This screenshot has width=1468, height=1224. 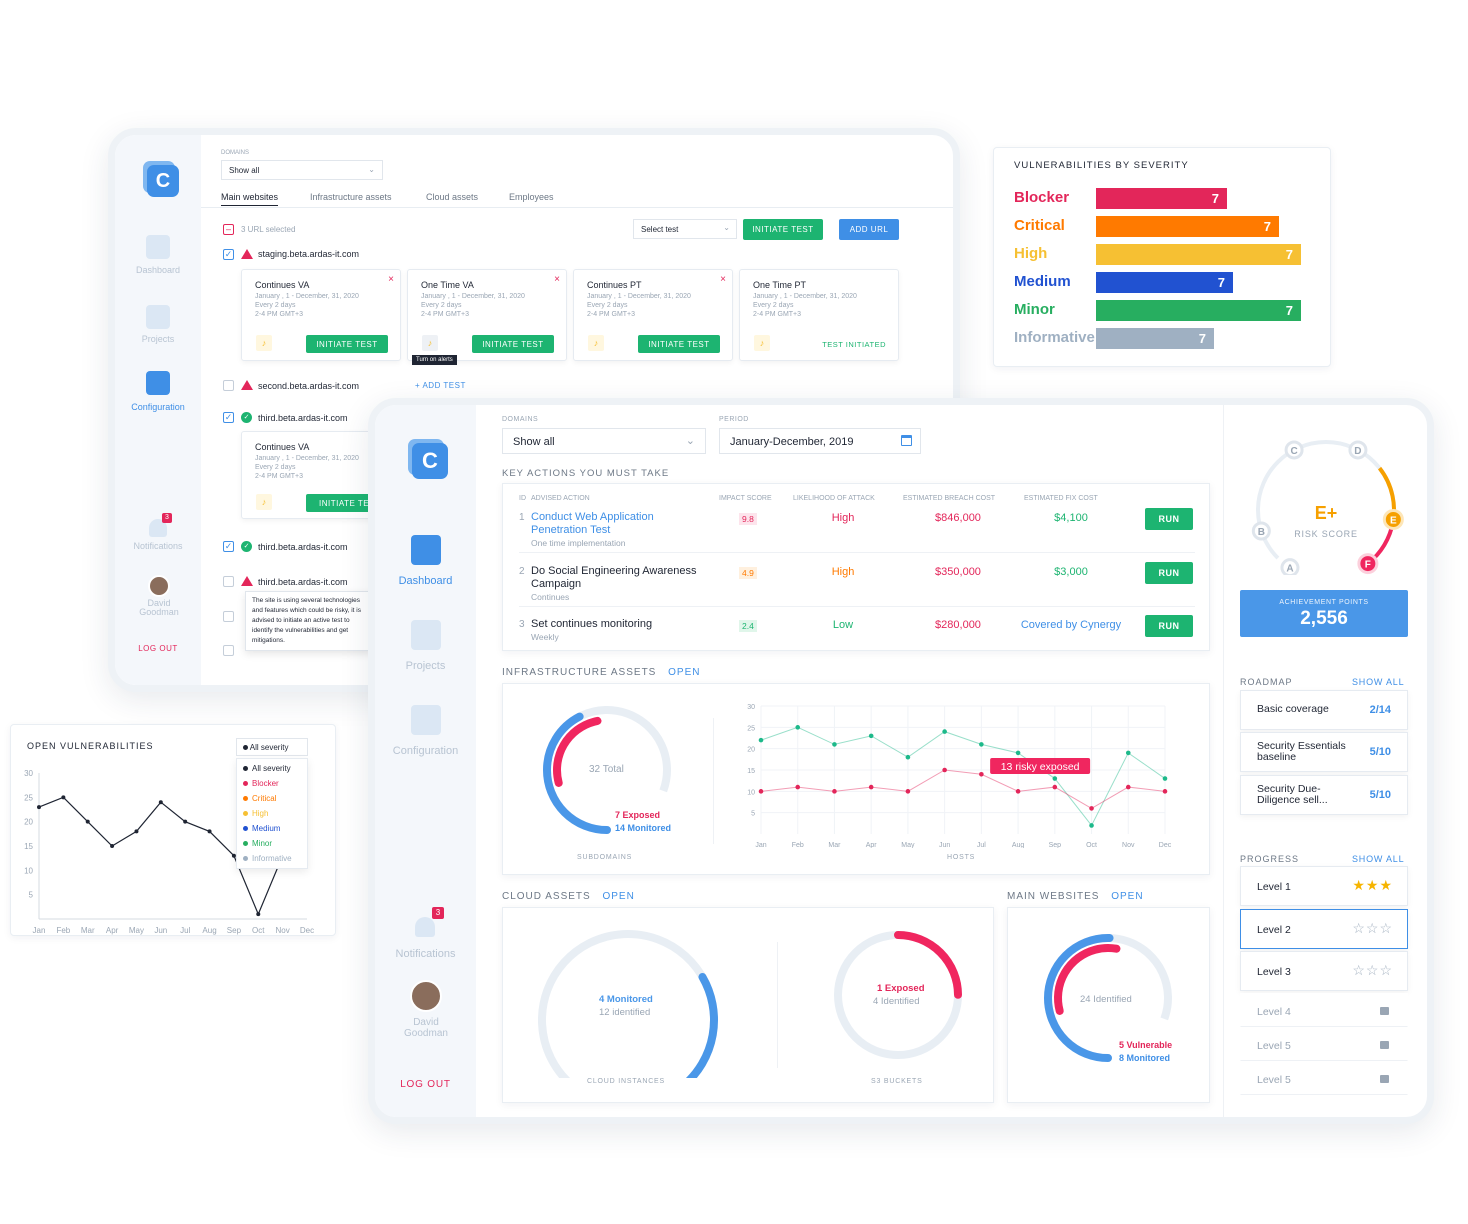 What do you see at coordinates (685, 229) in the screenshot?
I see `select-test-dropdown: Select test ⌄` at bounding box center [685, 229].